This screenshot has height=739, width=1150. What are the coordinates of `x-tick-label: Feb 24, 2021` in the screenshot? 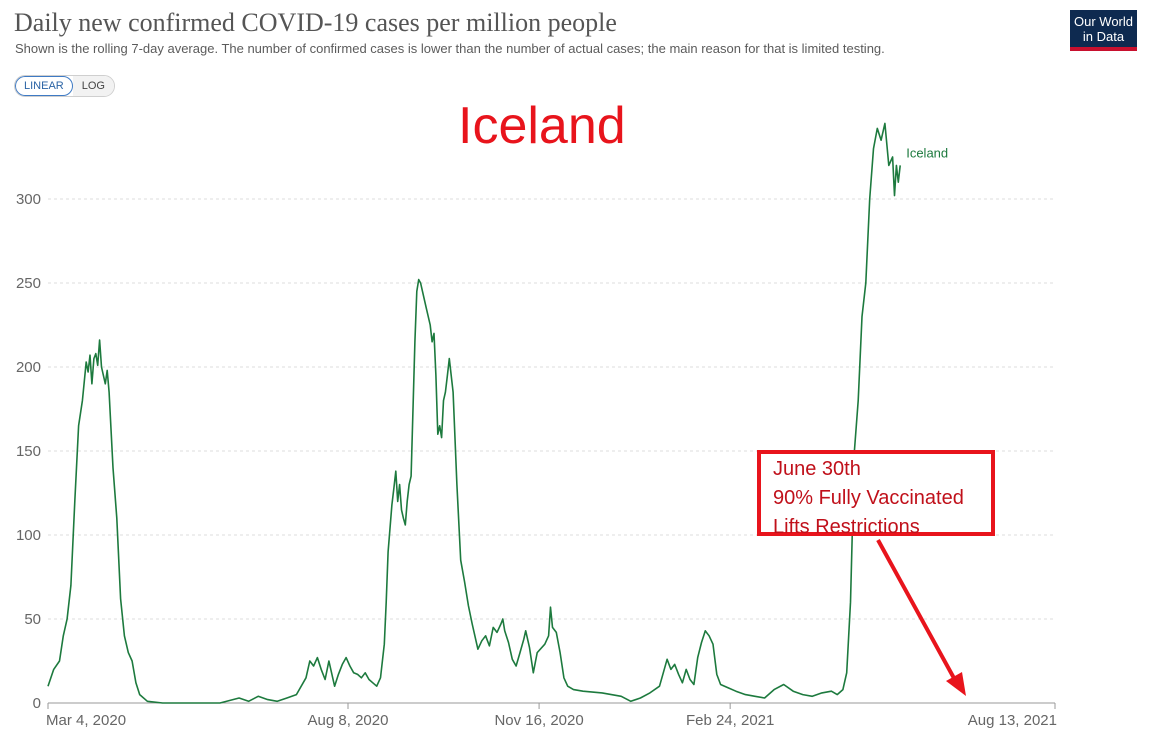 It's located at (730, 720).